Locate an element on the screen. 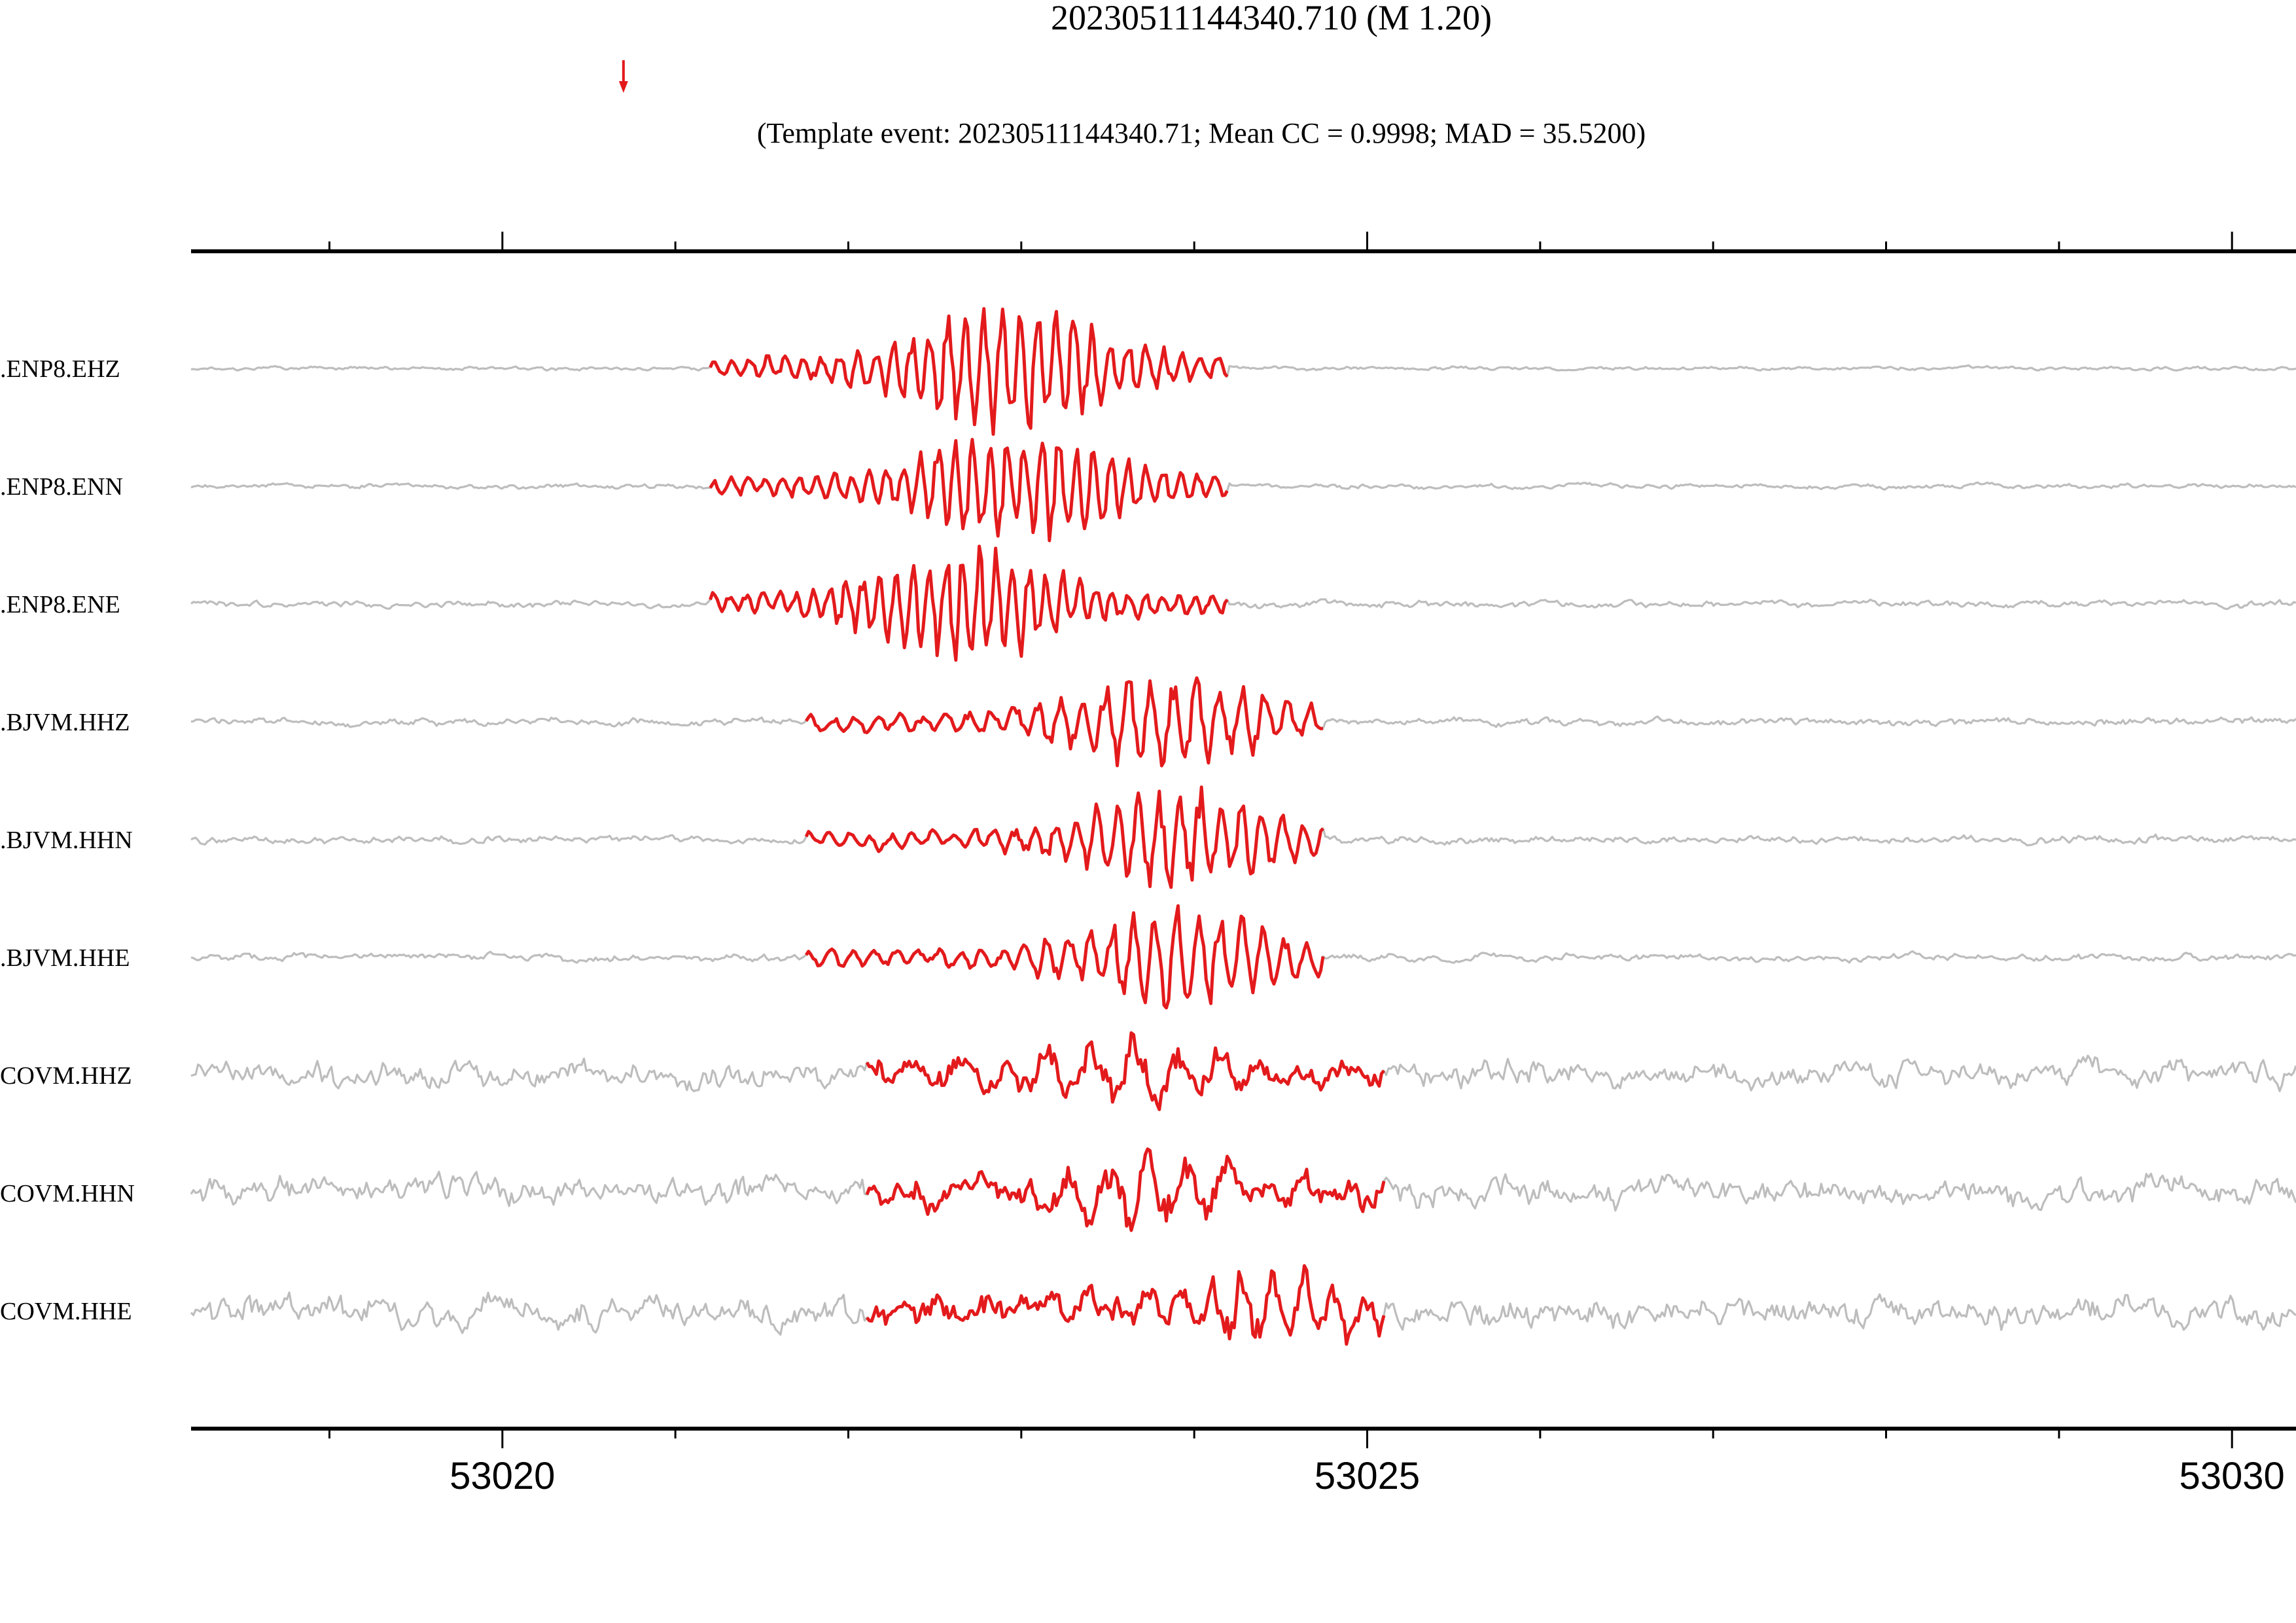  trace-label: COVM.HHZ is located at coordinates (66, 1076).